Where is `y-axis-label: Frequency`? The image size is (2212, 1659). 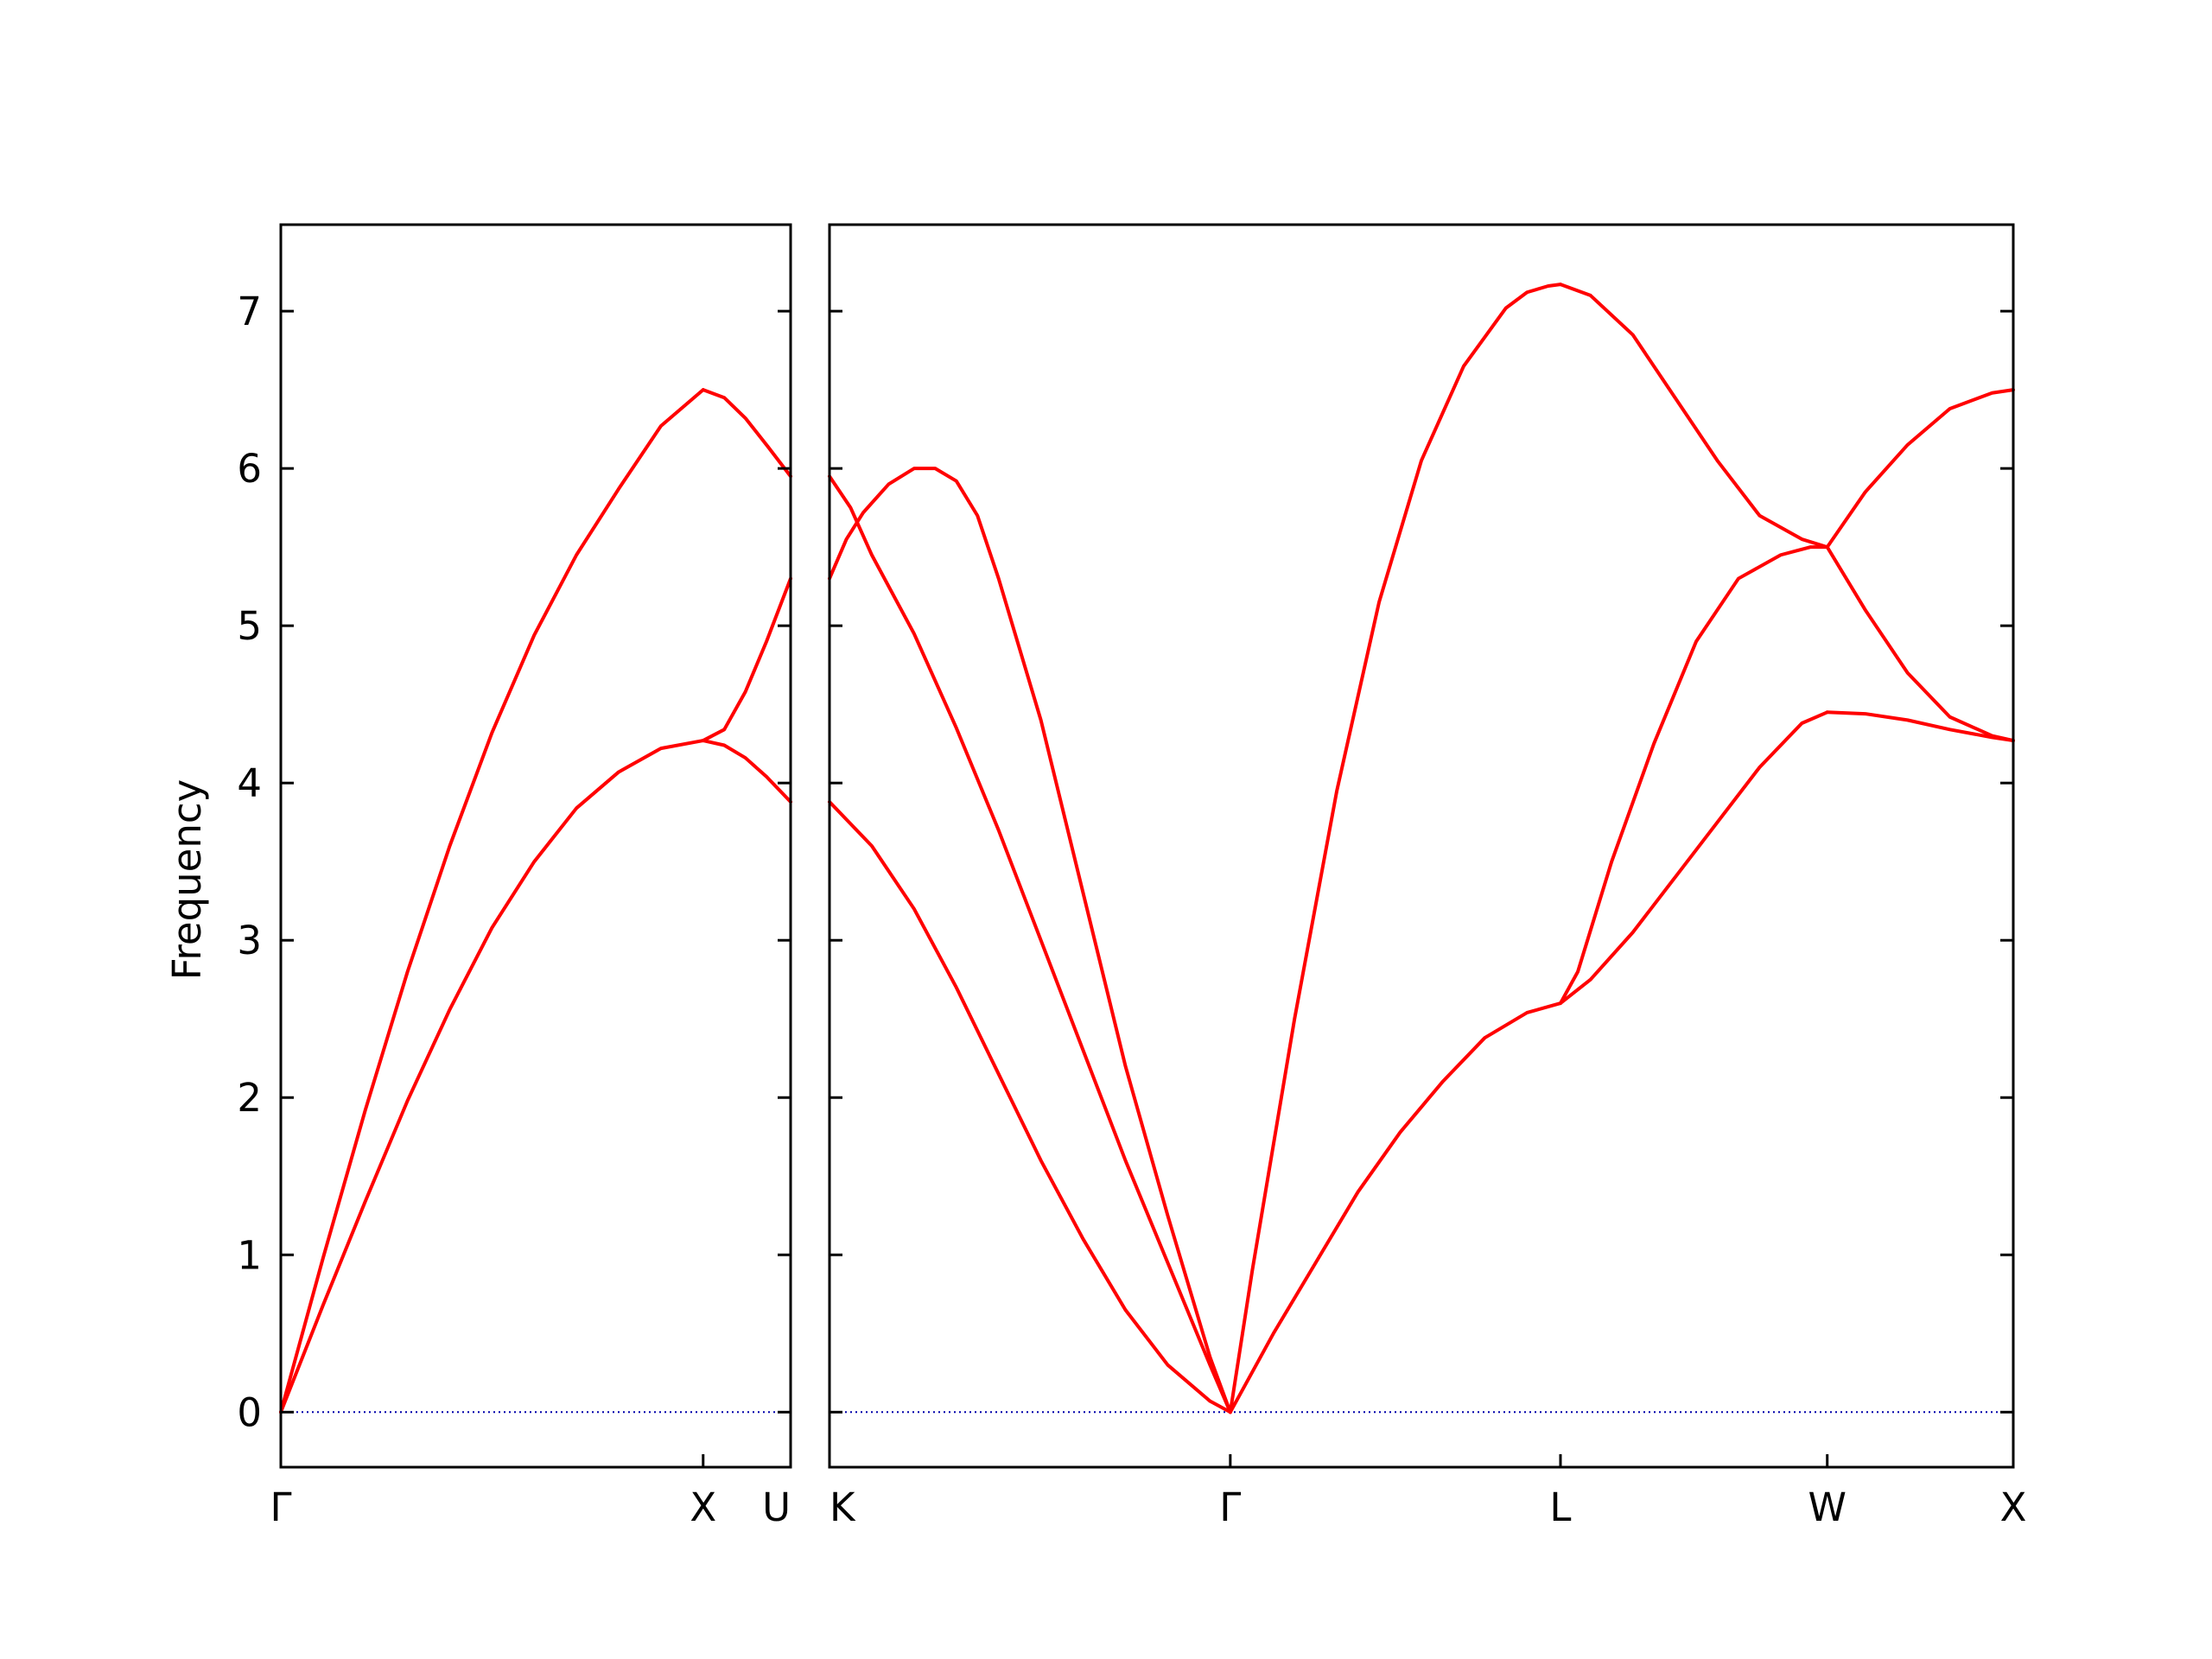
y-axis-label: Frequency is located at coordinates (187, 879).